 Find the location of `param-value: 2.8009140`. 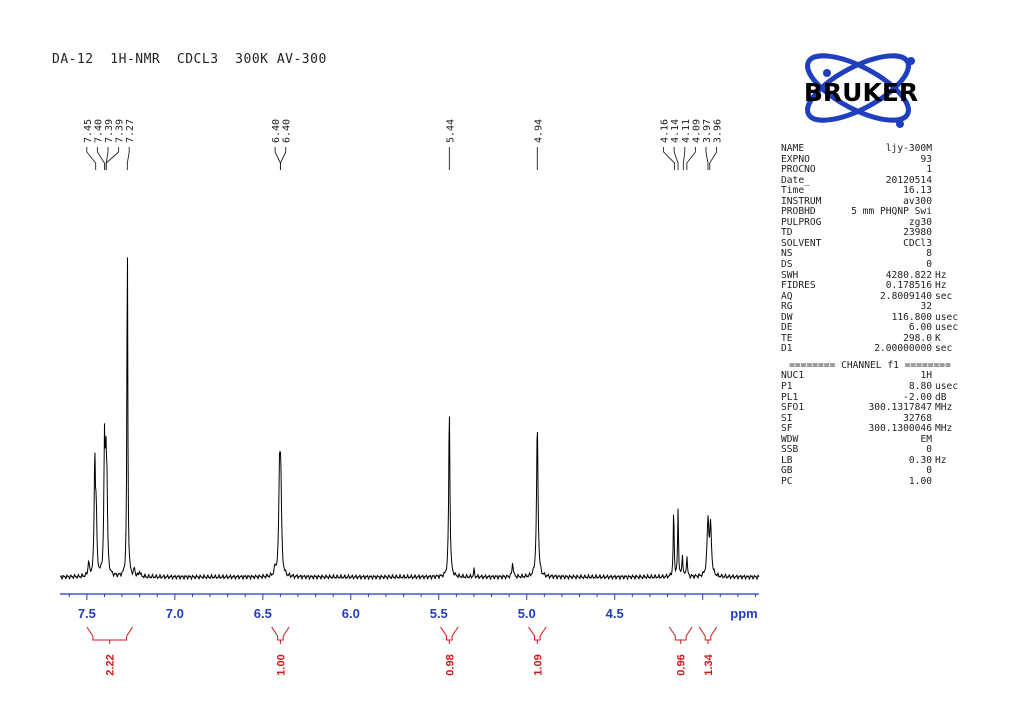

param-value: 2.8009140 is located at coordinates (906, 296).